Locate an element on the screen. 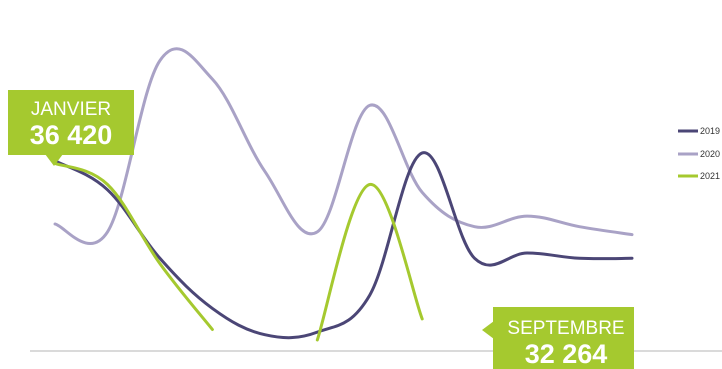 This screenshot has height=369, width=722. callout-january: JANVIER 36 420 is located at coordinates (71, 128).